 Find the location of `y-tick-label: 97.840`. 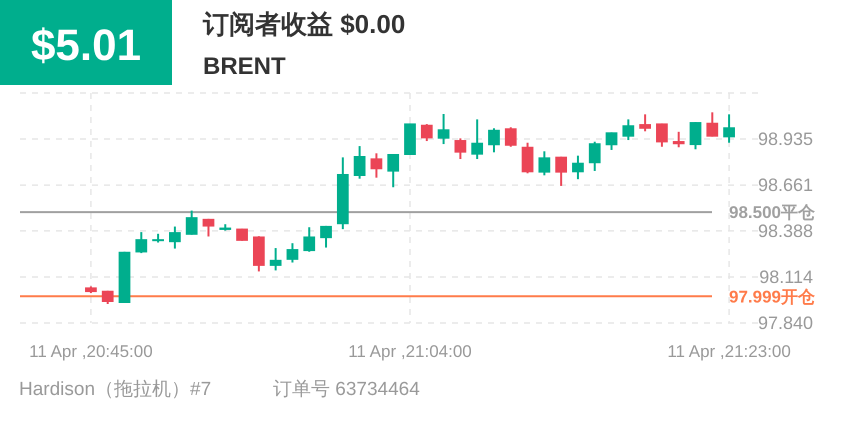

y-tick-label: 97.840 is located at coordinates (785, 323).